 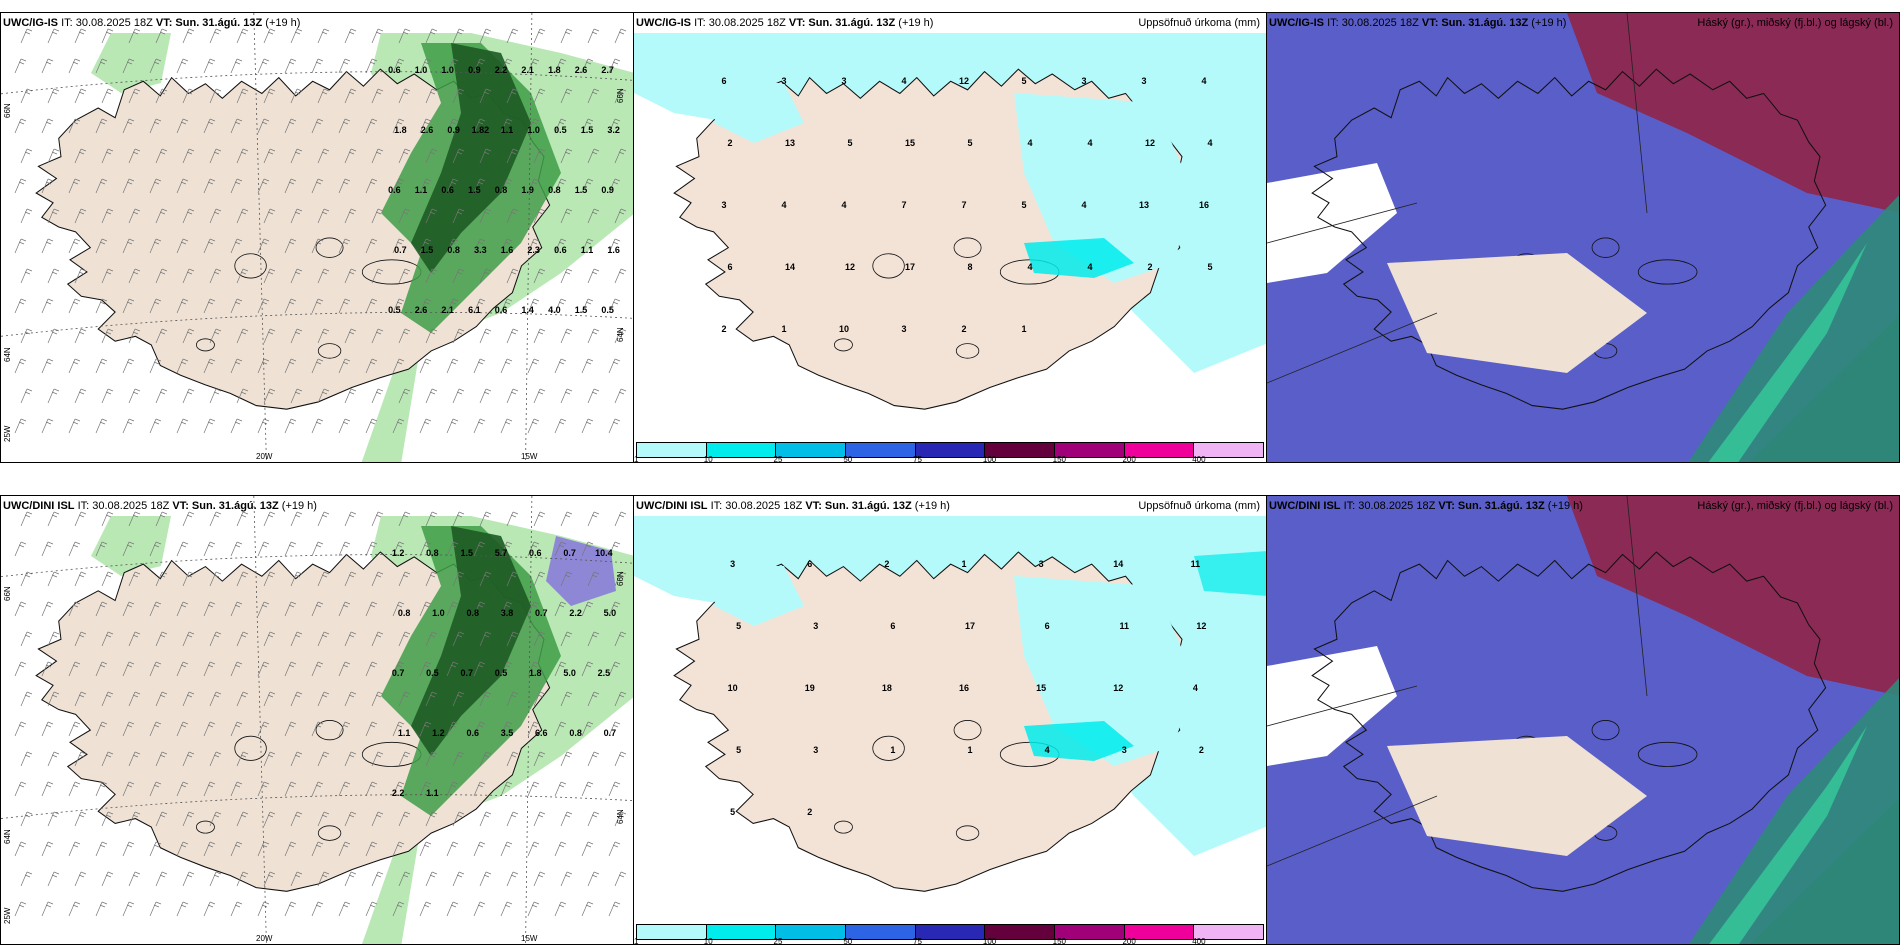 I want to click on value-label: 6, so click(x=723, y=81).